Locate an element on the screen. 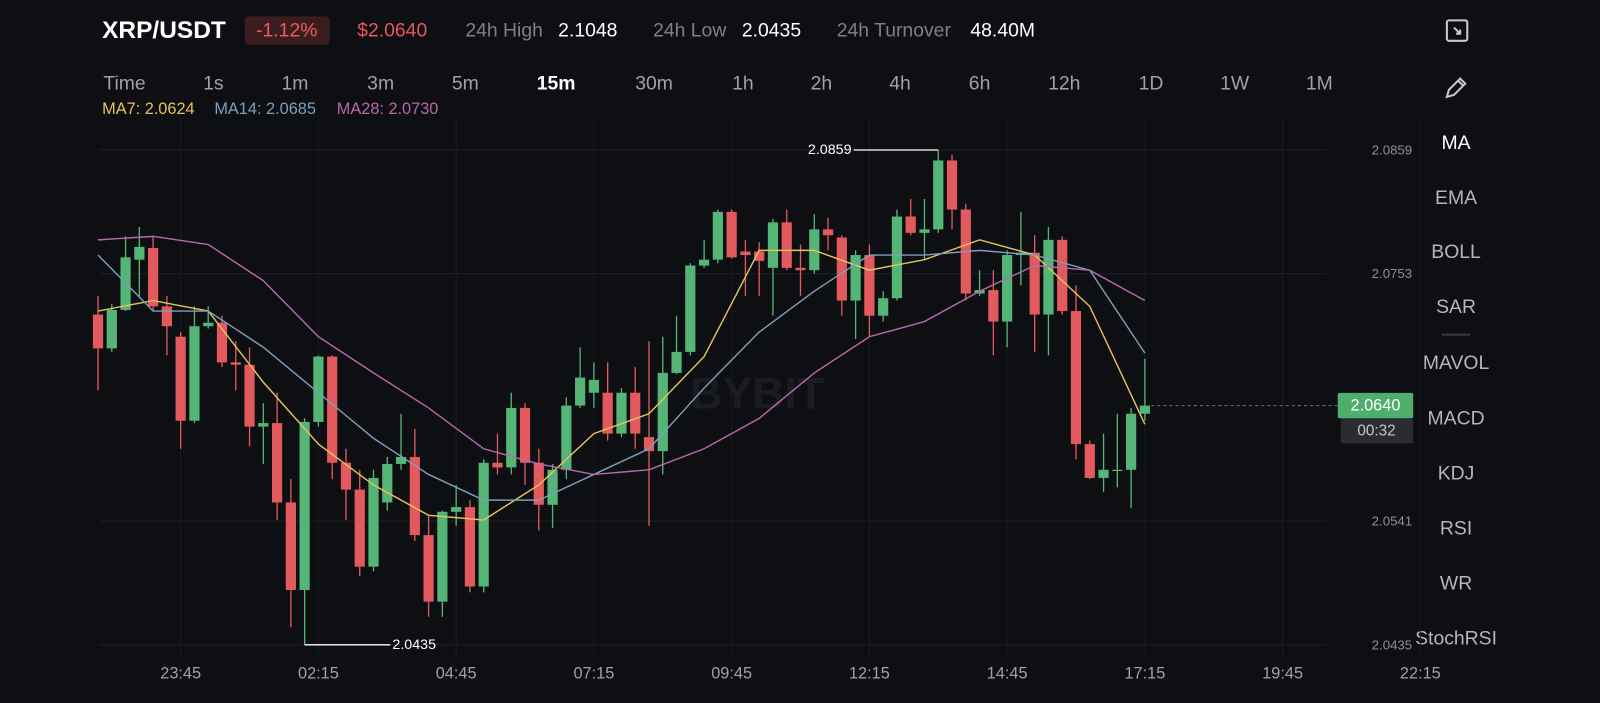  indicator: SAR is located at coordinates (1456, 307).